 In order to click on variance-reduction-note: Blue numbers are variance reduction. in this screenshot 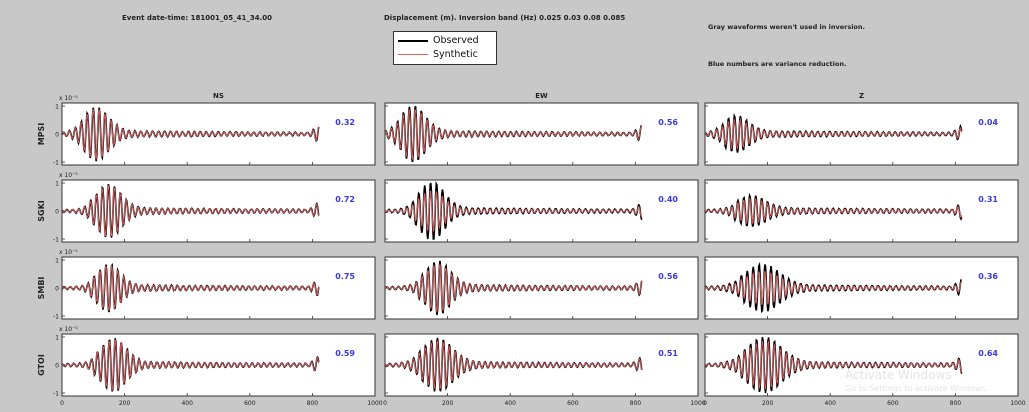, I will do `click(777, 64)`.